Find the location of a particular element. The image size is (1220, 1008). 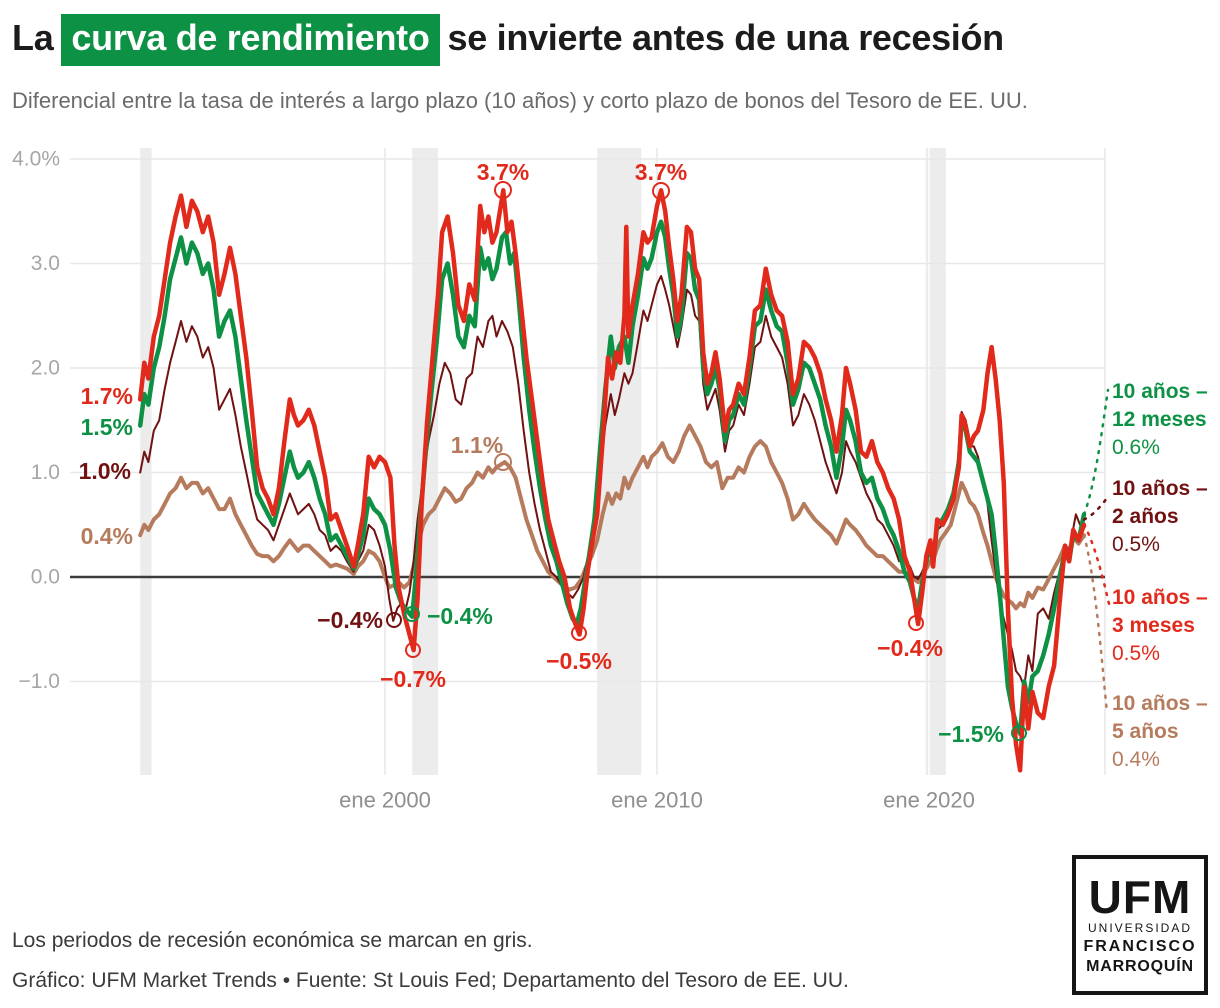

ufm-logo-universidad: UNIVERSIDAD is located at coordinates (1139, 927).